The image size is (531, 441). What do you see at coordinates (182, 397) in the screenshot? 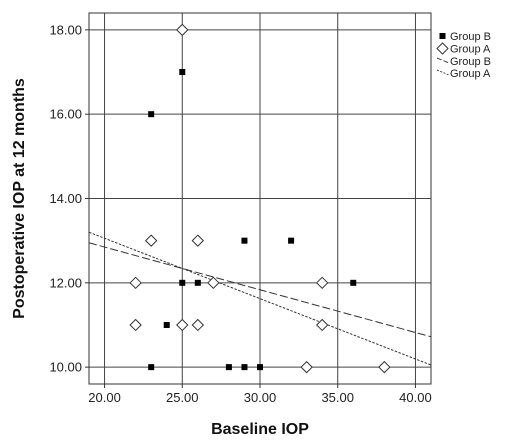
I see `x-tick-label: 25.00` at bounding box center [182, 397].